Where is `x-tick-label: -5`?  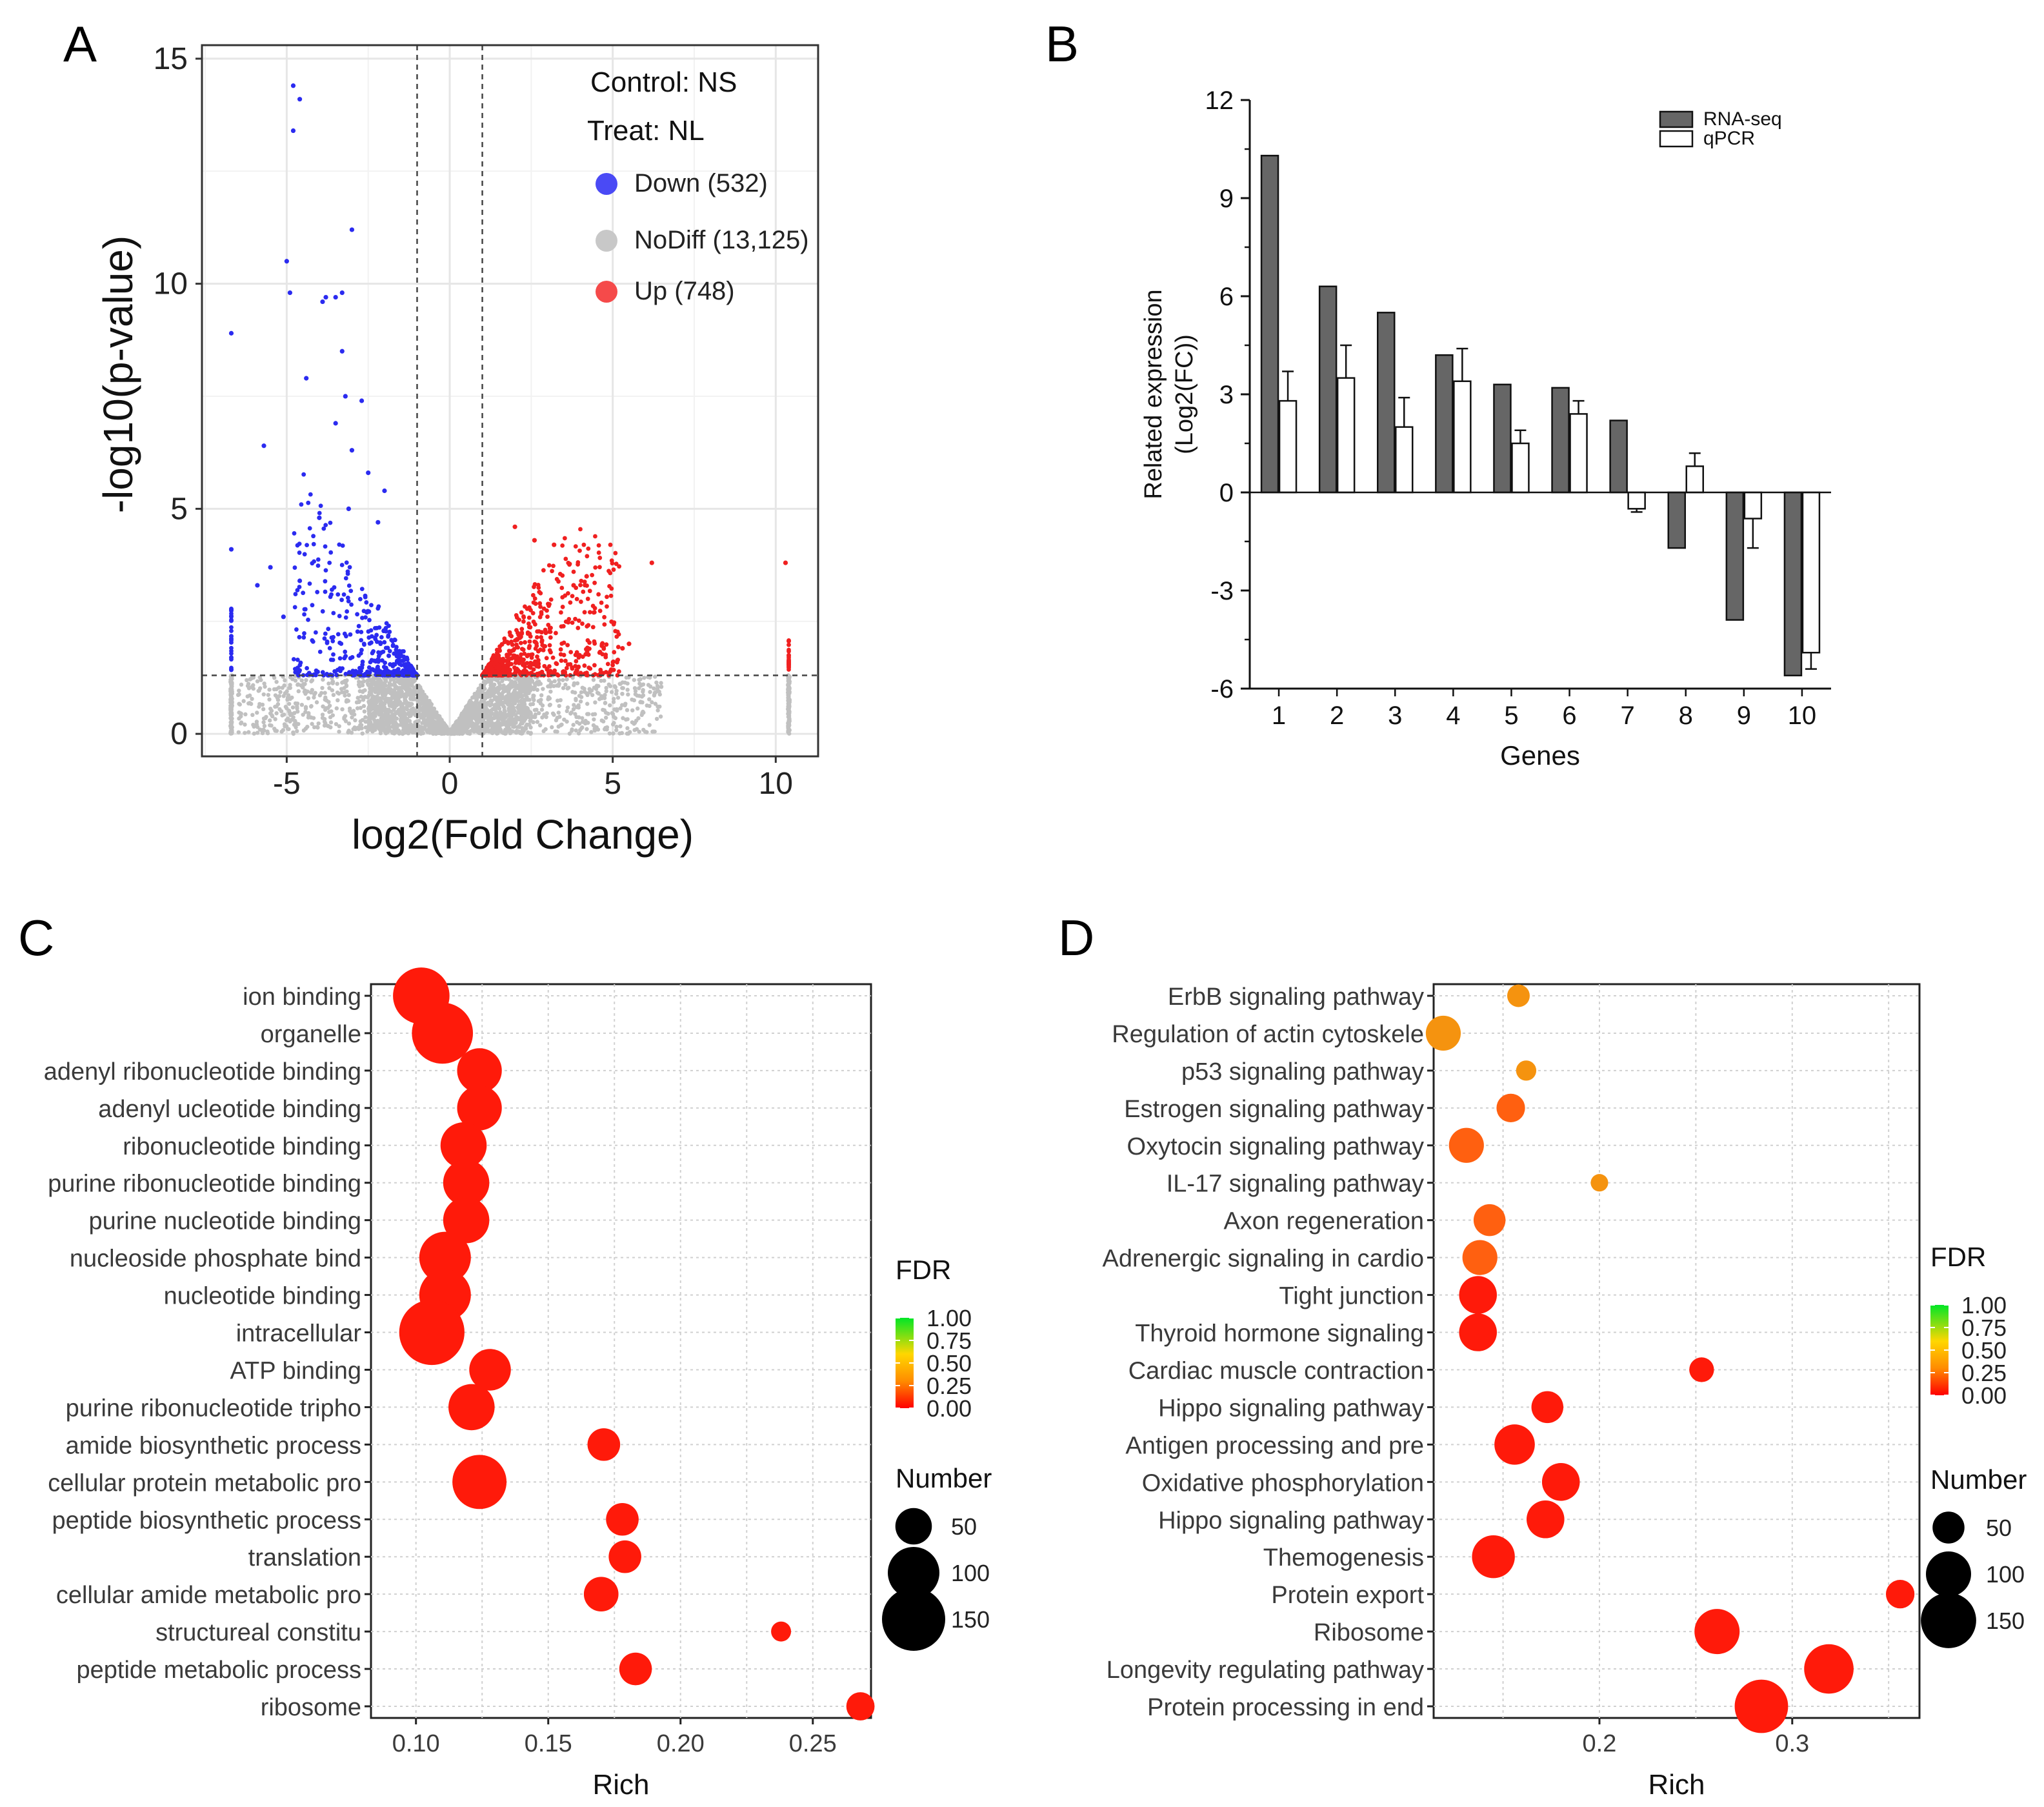
x-tick-label: -5 is located at coordinates (287, 784).